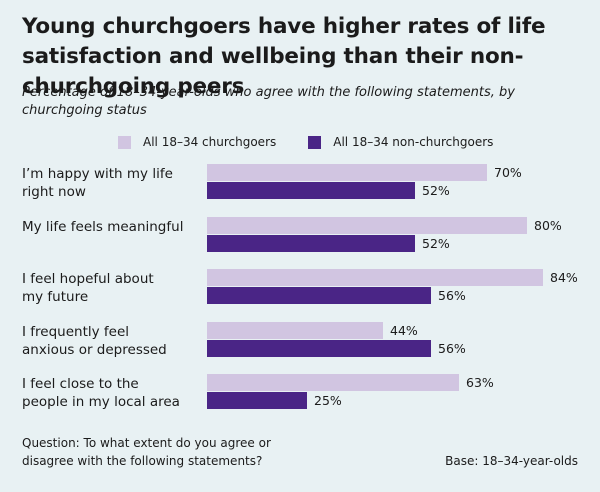 This screenshot has width=600, height=492. I want to click on category-label: I’m happy with my life right now, so click(112, 183).